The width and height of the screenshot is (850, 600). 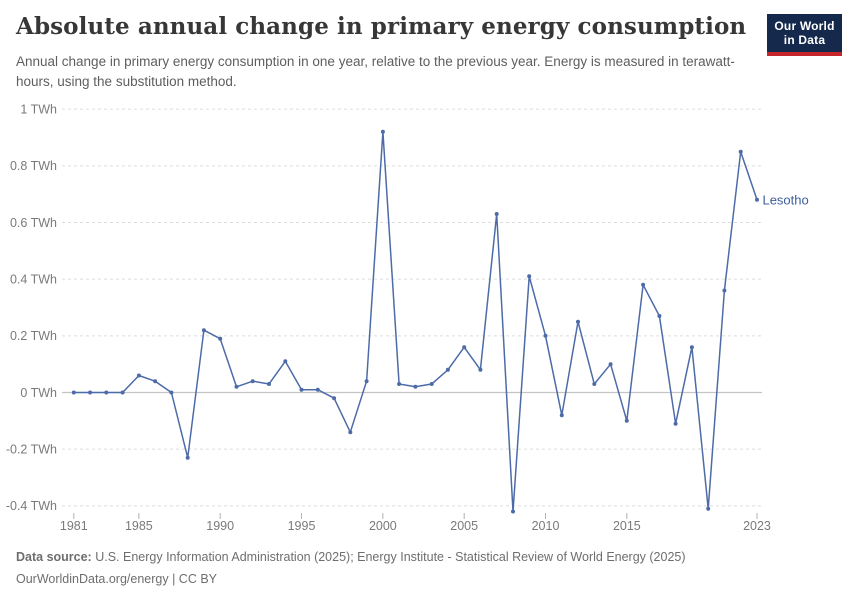 What do you see at coordinates (31, 506) in the screenshot?
I see `y-tick-label: -0.4 TWh` at bounding box center [31, 506].